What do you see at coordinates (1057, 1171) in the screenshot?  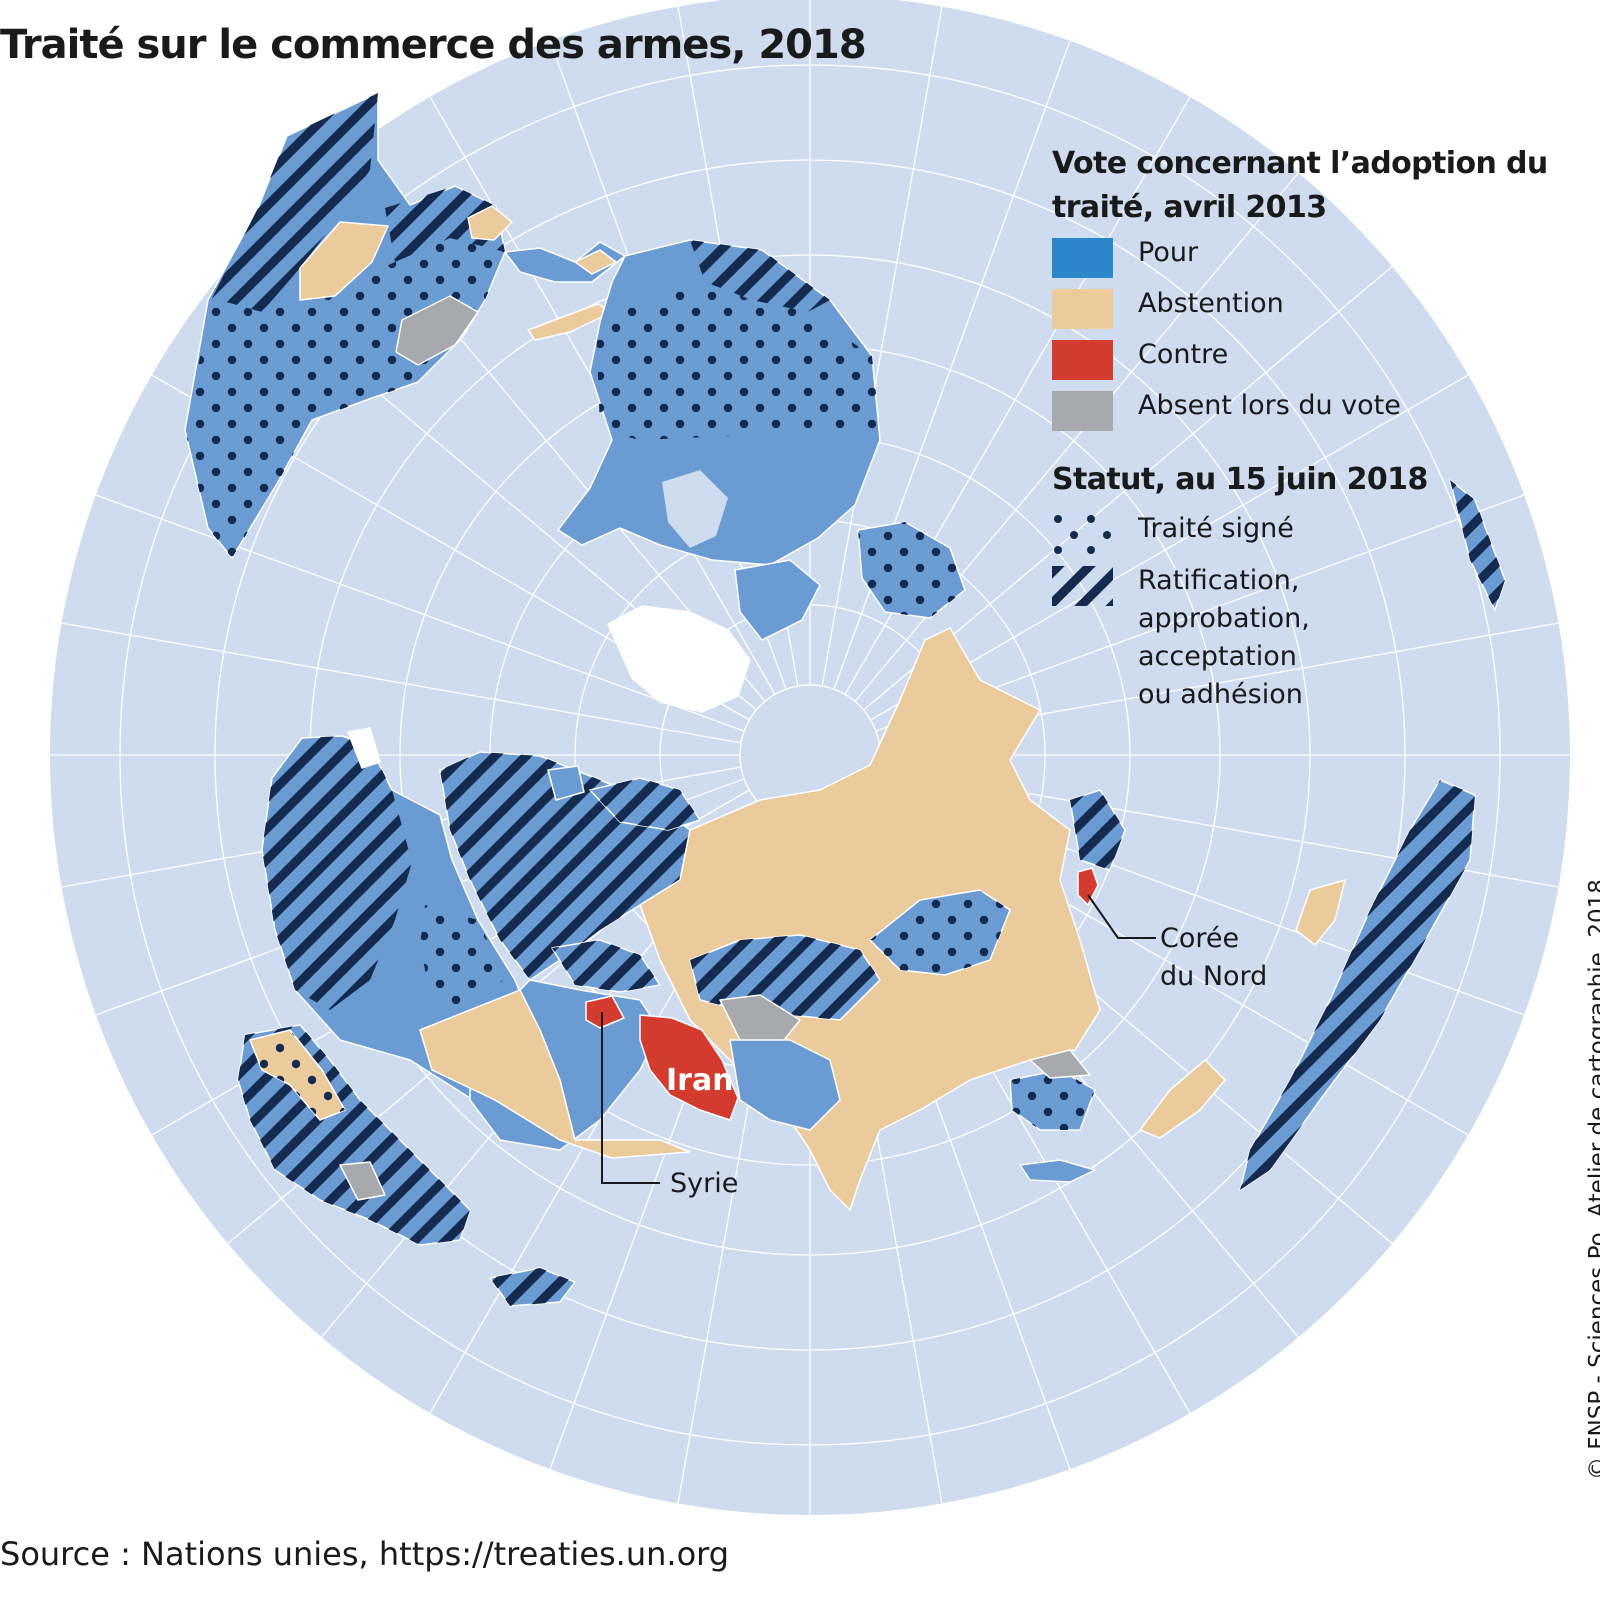 I see `land-indonesia` at bounding box center [1057, 1171].